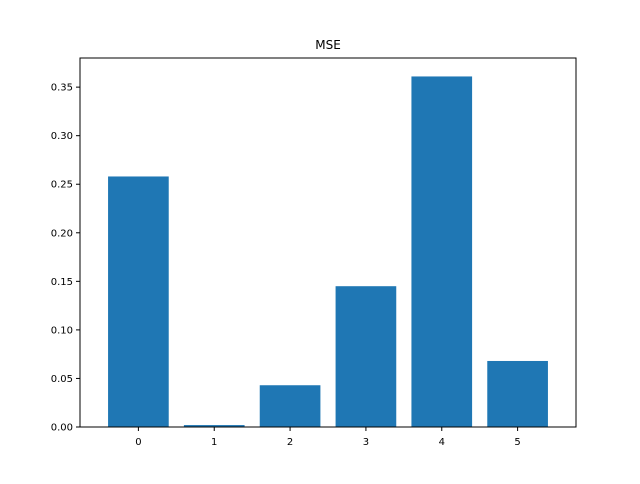 This screenshot has width=640, height=484. Describe the element at coordinates (442, 442) in the screenshot. I see `x-tick-label: 4` at that location.